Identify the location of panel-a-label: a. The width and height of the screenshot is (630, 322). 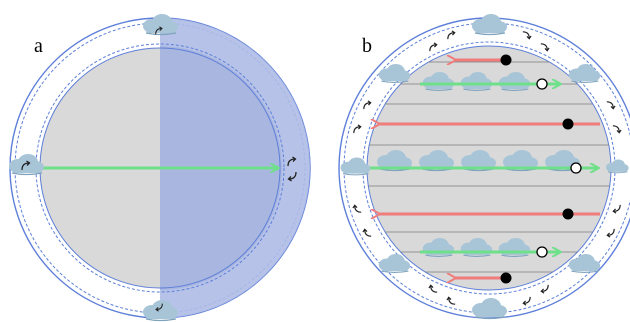
(38, 46).